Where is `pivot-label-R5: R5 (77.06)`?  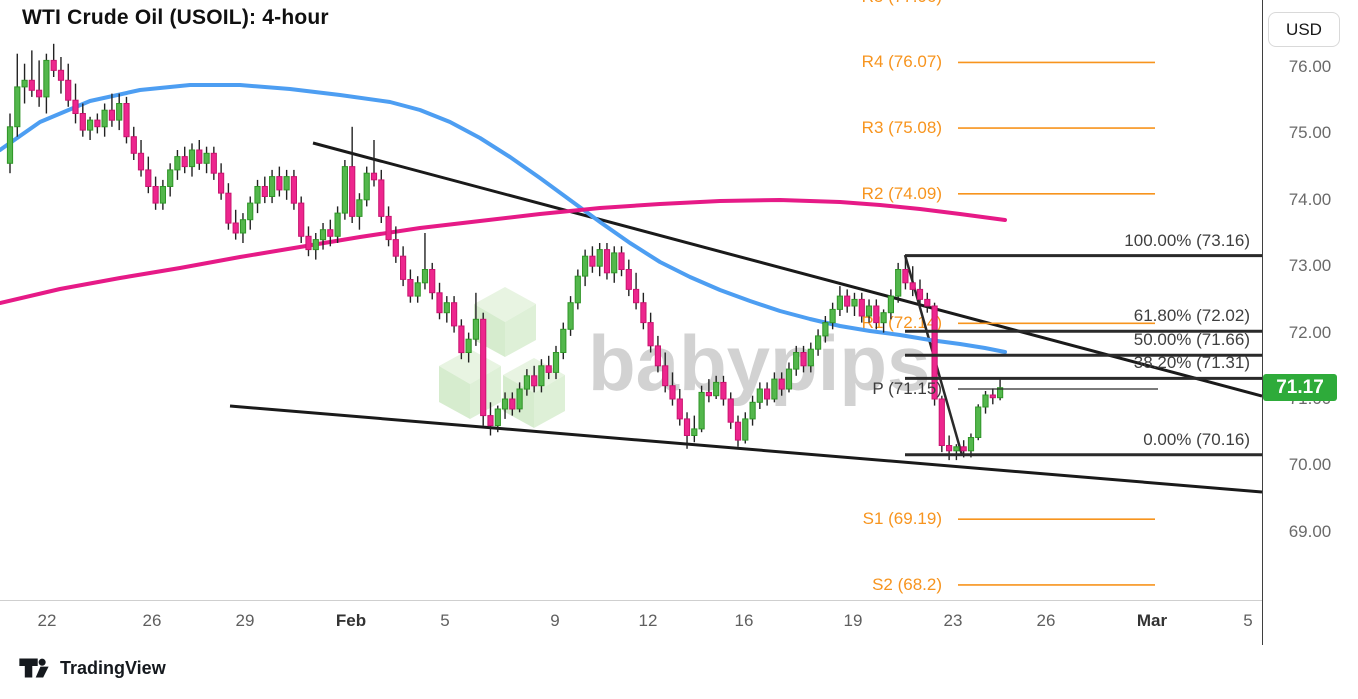 pivot-label-R5: R5 (77.06) is located at coordinates (832, 3).